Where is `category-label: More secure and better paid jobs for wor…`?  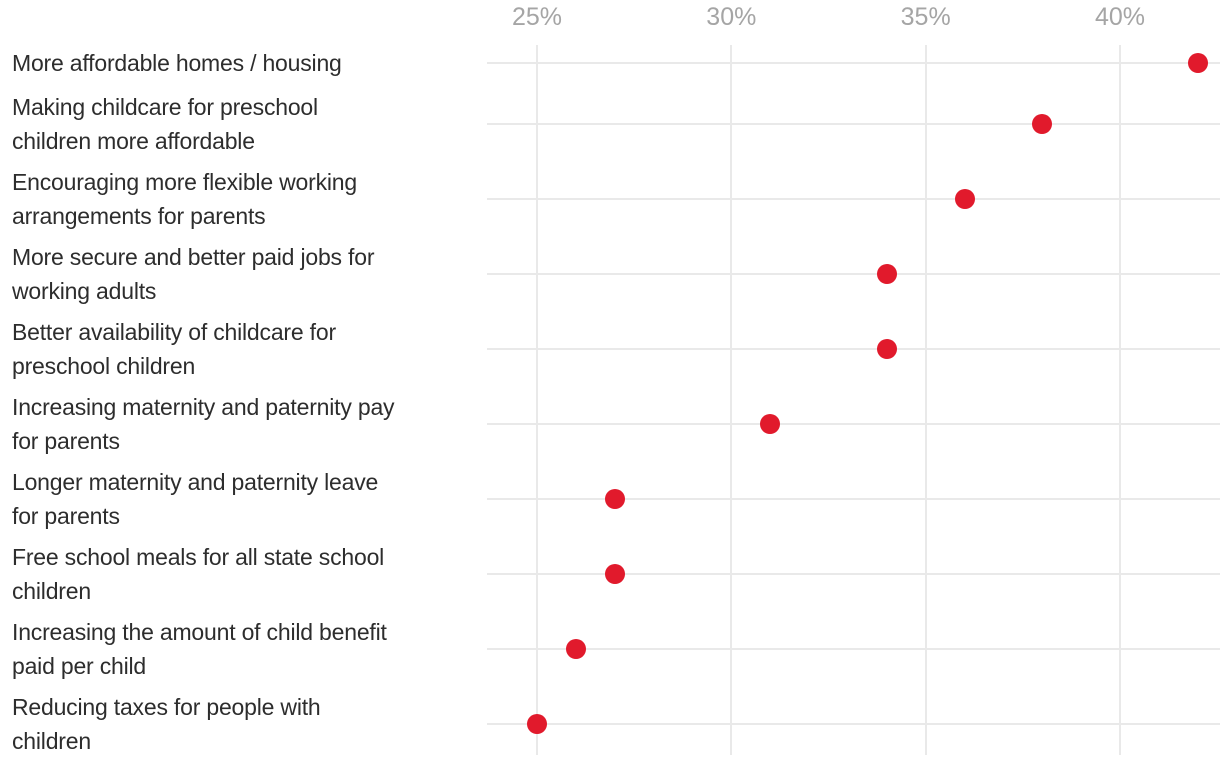 category-label: More secure and better paid jobs for wor… is located at coordinates (193, 273).